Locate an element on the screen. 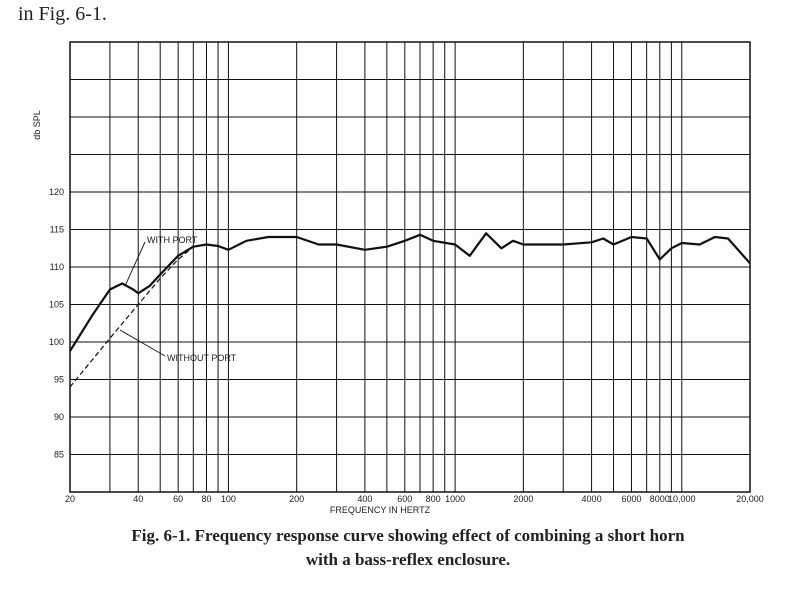 This screenshot has width=800, height=589. x-tick-label: 1000 is located at coordinates (455, 499).